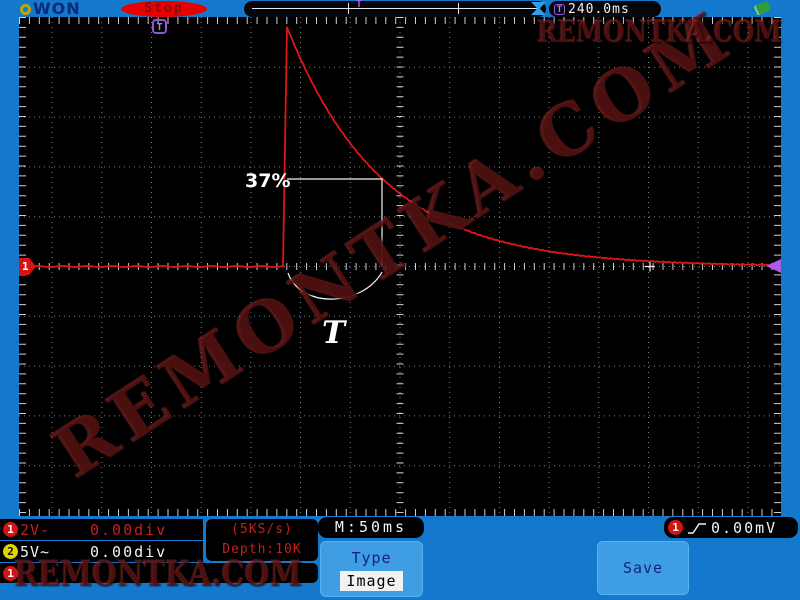 The height and width of the screenshot is (600, 800). Describe the element at coordinates (762, 8) in the screenshot. I see `usb-stick-icon` at that location.